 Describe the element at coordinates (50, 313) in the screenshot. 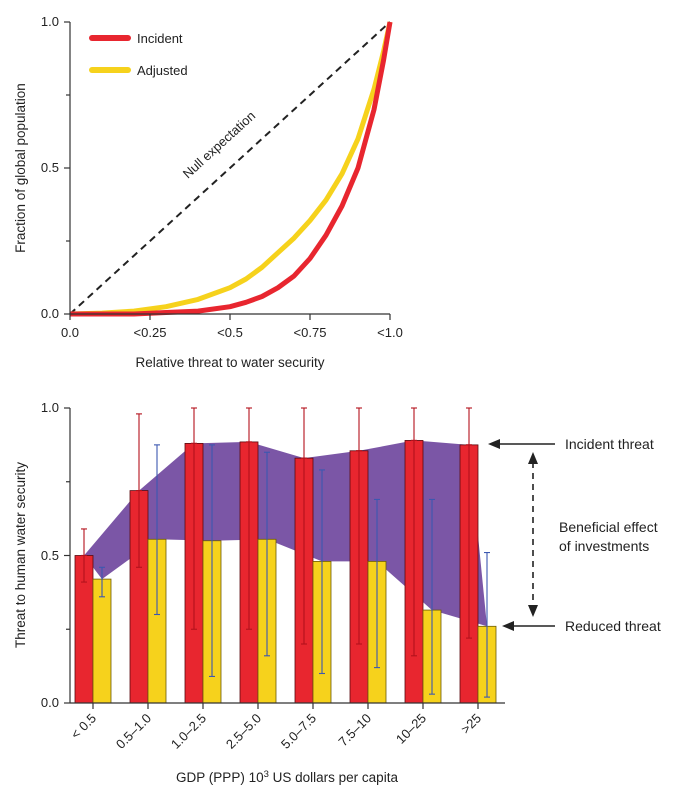

I see `top-y-tick-label: 0.0` at that location.